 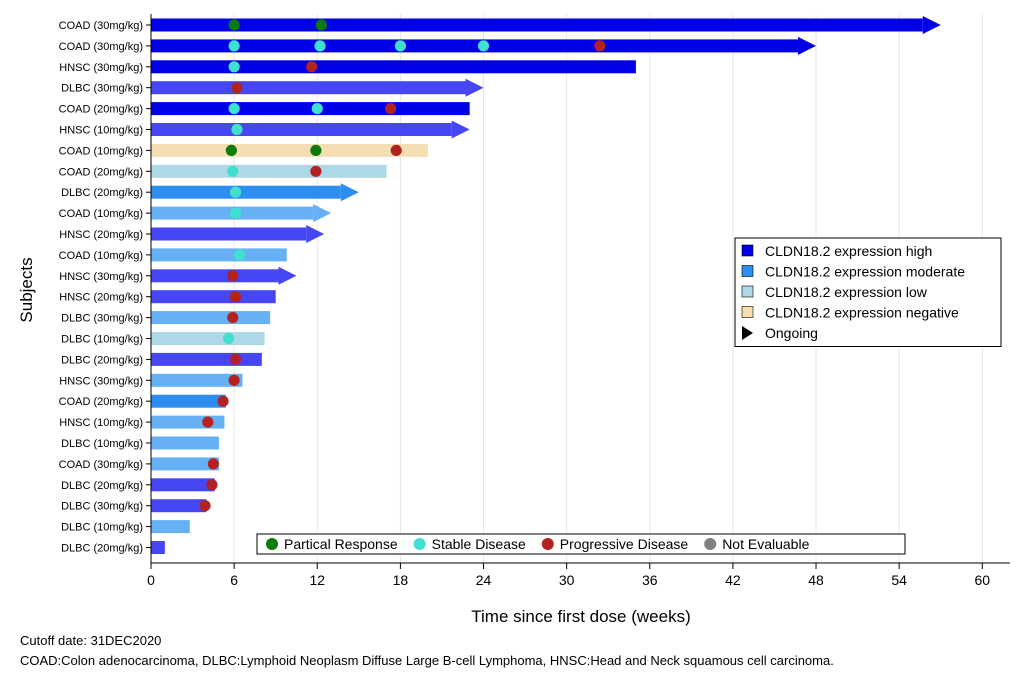 I want to click on legend-label-PD: Progressive Disease, so click(x=624, y=544).